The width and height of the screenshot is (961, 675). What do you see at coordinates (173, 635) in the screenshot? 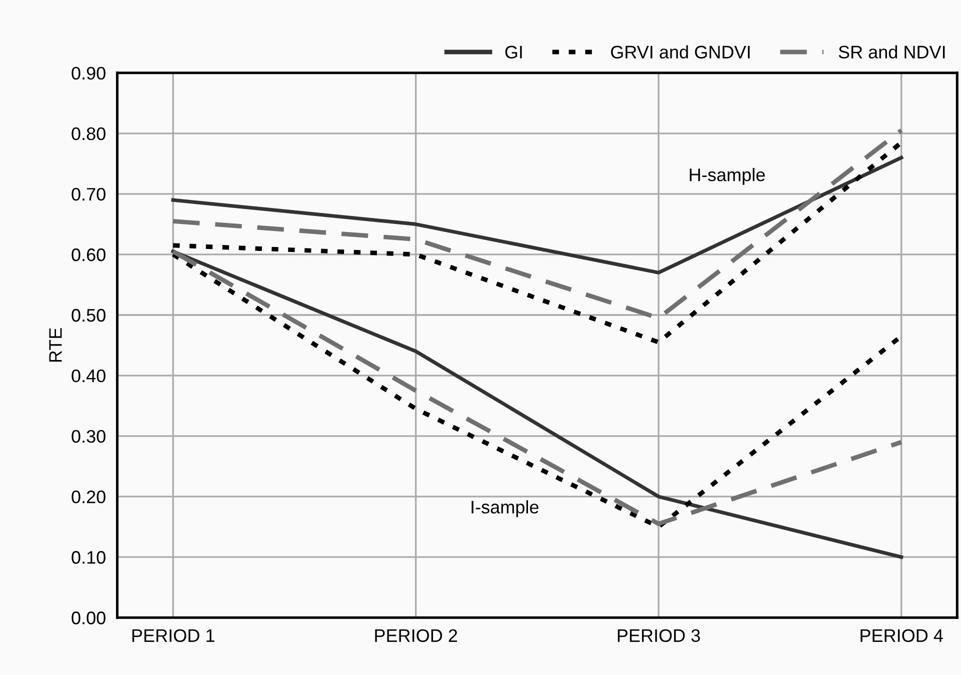
I see `x-tick-label: PERIOD 1` at bounding box center [173, 635].